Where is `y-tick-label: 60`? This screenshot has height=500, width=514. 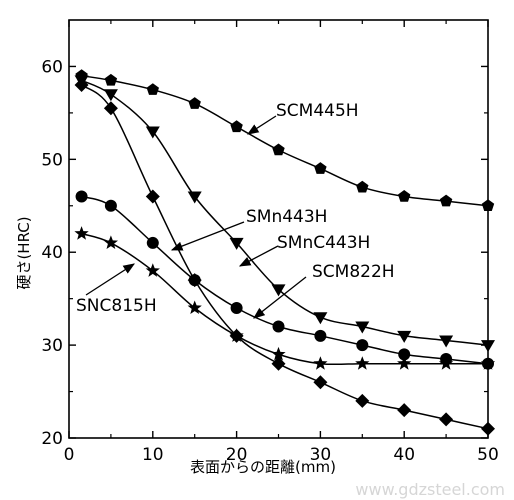
y-tick-label: 60 is located at coordinates (52, 67).